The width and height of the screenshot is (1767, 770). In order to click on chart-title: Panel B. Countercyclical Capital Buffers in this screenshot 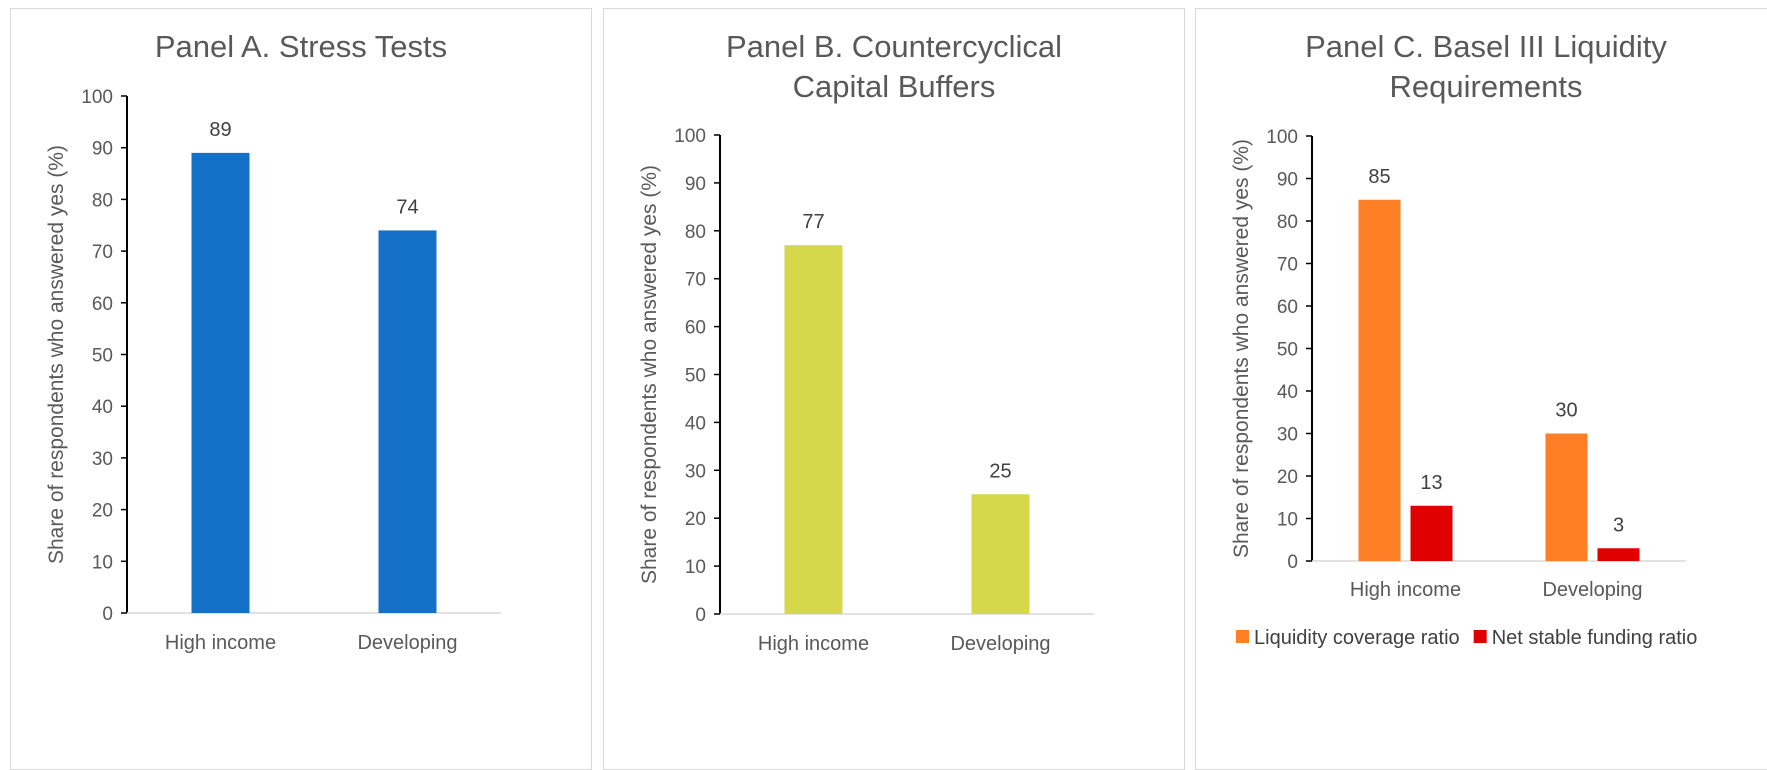, I will do `click(894, 66)`.